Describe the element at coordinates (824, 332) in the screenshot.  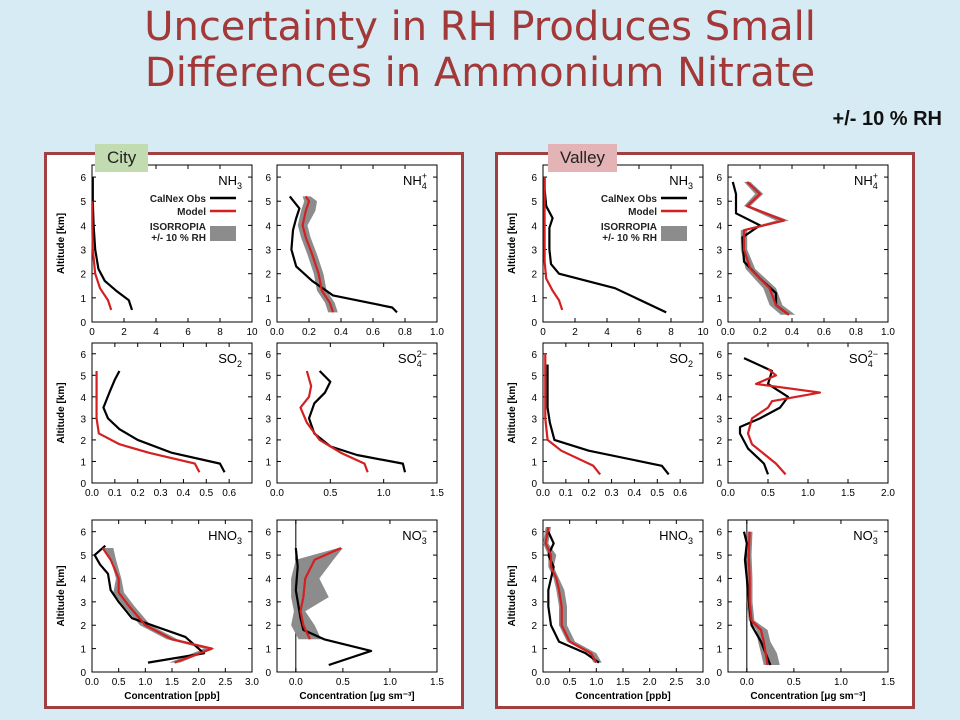
I see `x-tick-label: 0.6` at that location.